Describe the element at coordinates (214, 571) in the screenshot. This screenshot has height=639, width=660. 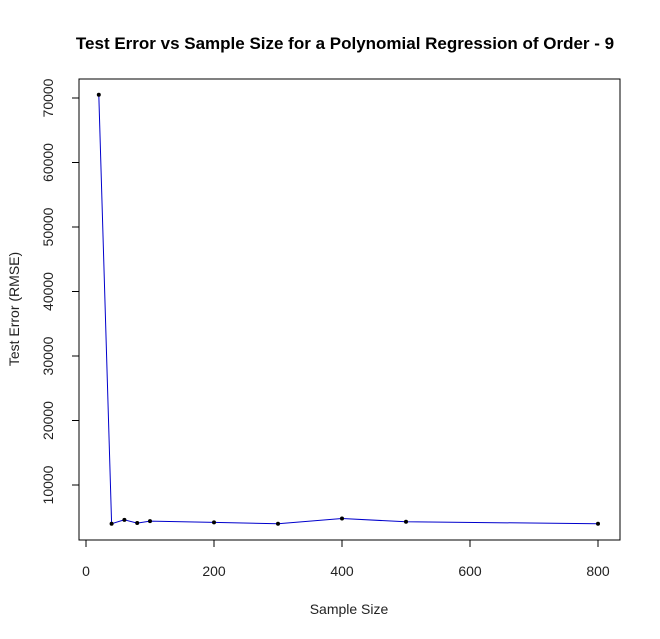
I see `x-tick-label: 200` at that location.